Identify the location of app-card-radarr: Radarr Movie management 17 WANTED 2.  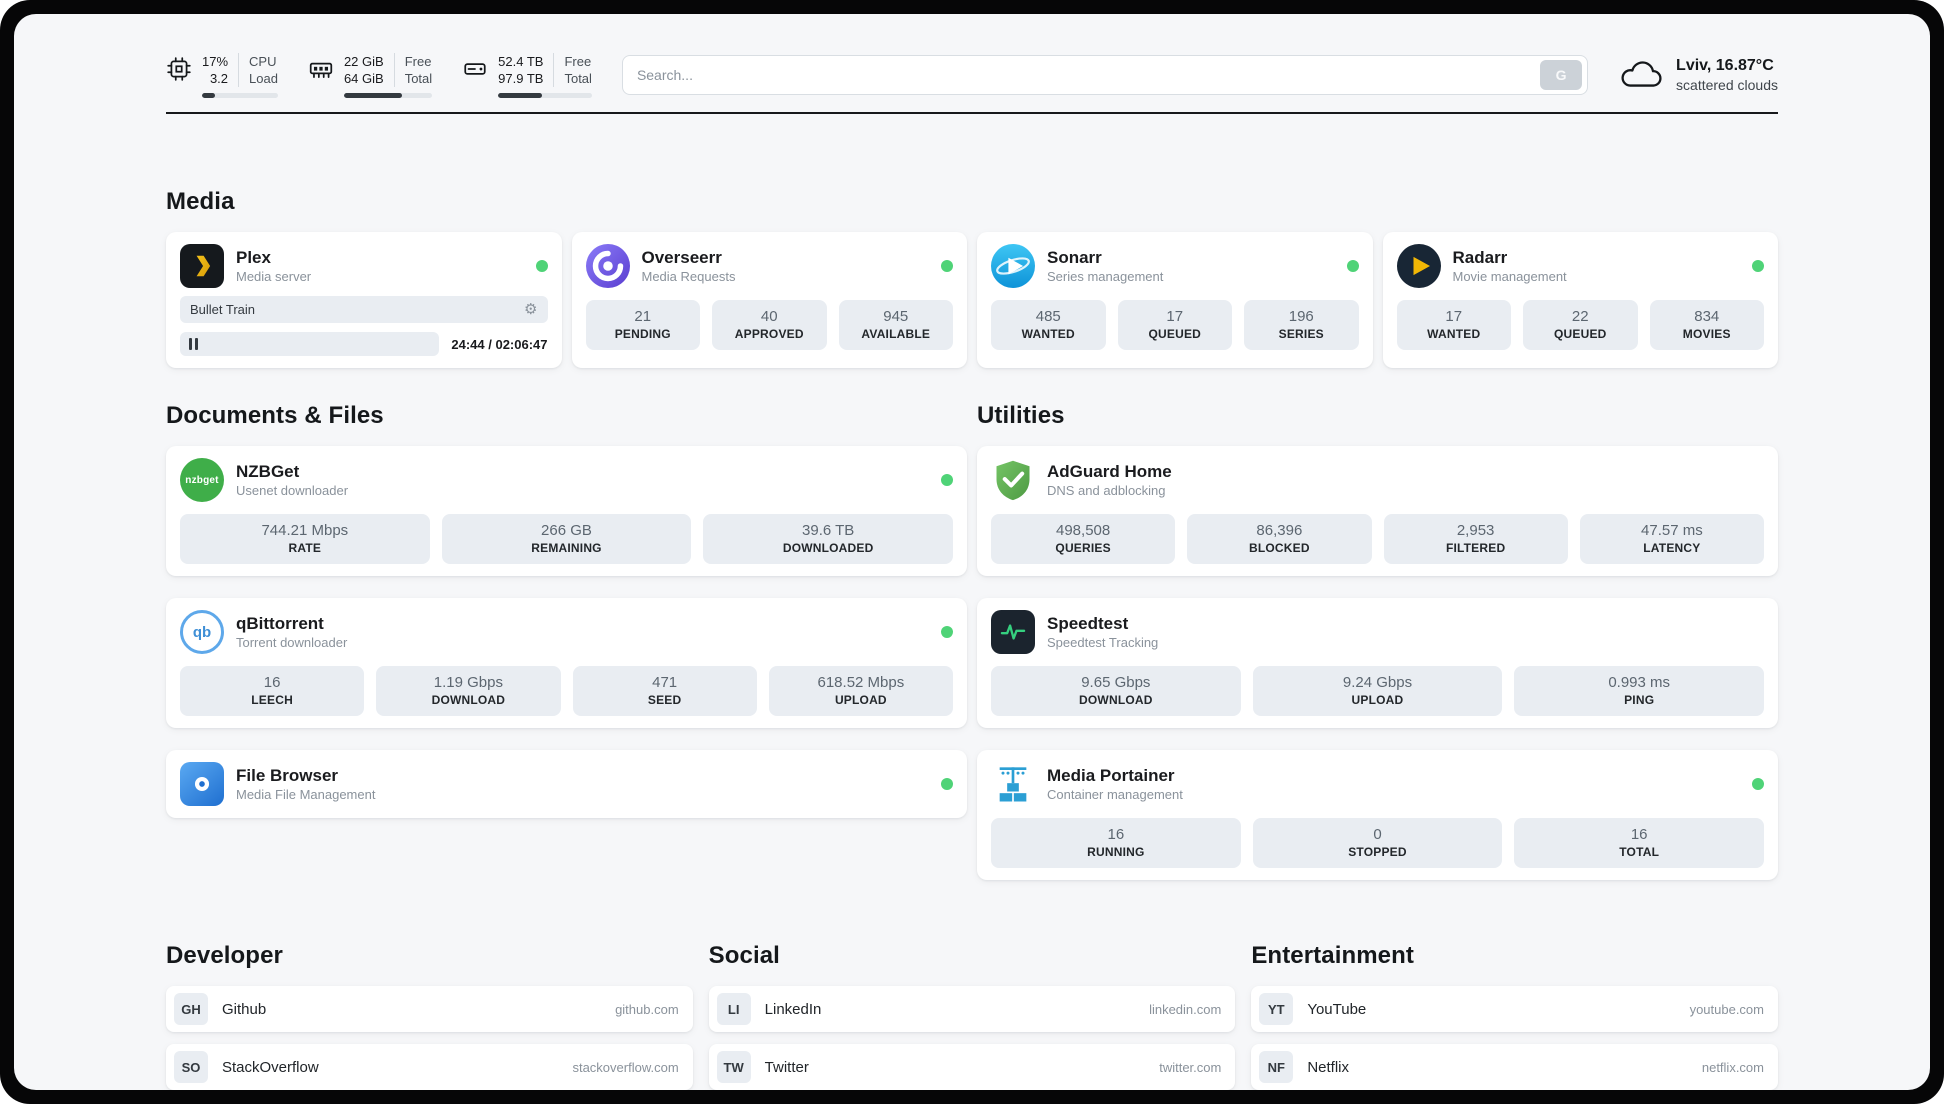
(1580, 300).